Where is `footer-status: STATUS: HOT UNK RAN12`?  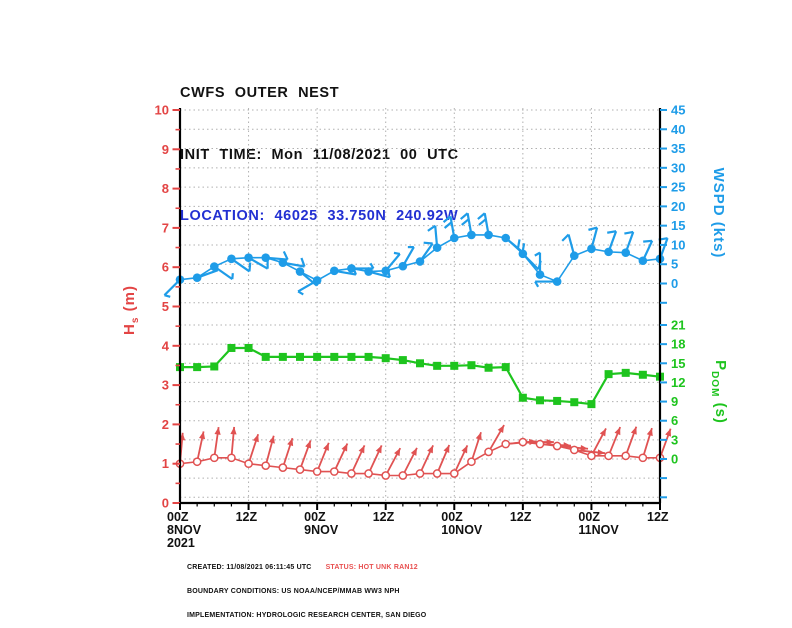
footer-status: STATUS: HOT UNK RAN12 is located at coordinates (371, 567).